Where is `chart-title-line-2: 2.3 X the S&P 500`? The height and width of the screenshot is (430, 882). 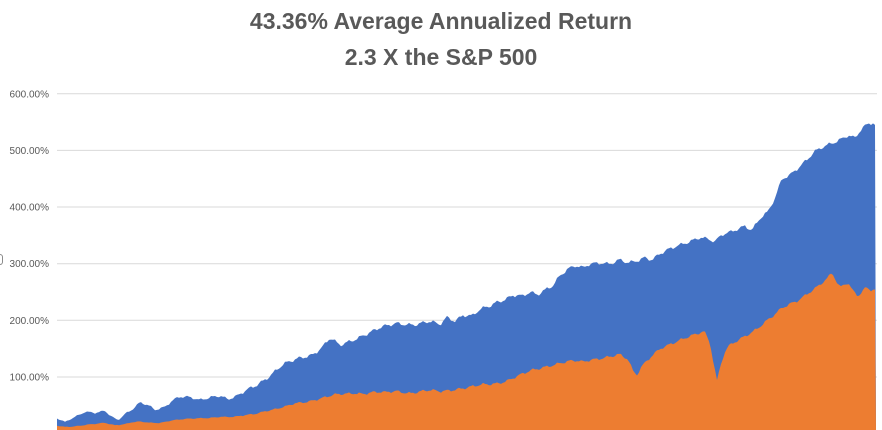
chart-title-line-2: 2.3 X the S&P 500 is located at coordinates (441, 57).